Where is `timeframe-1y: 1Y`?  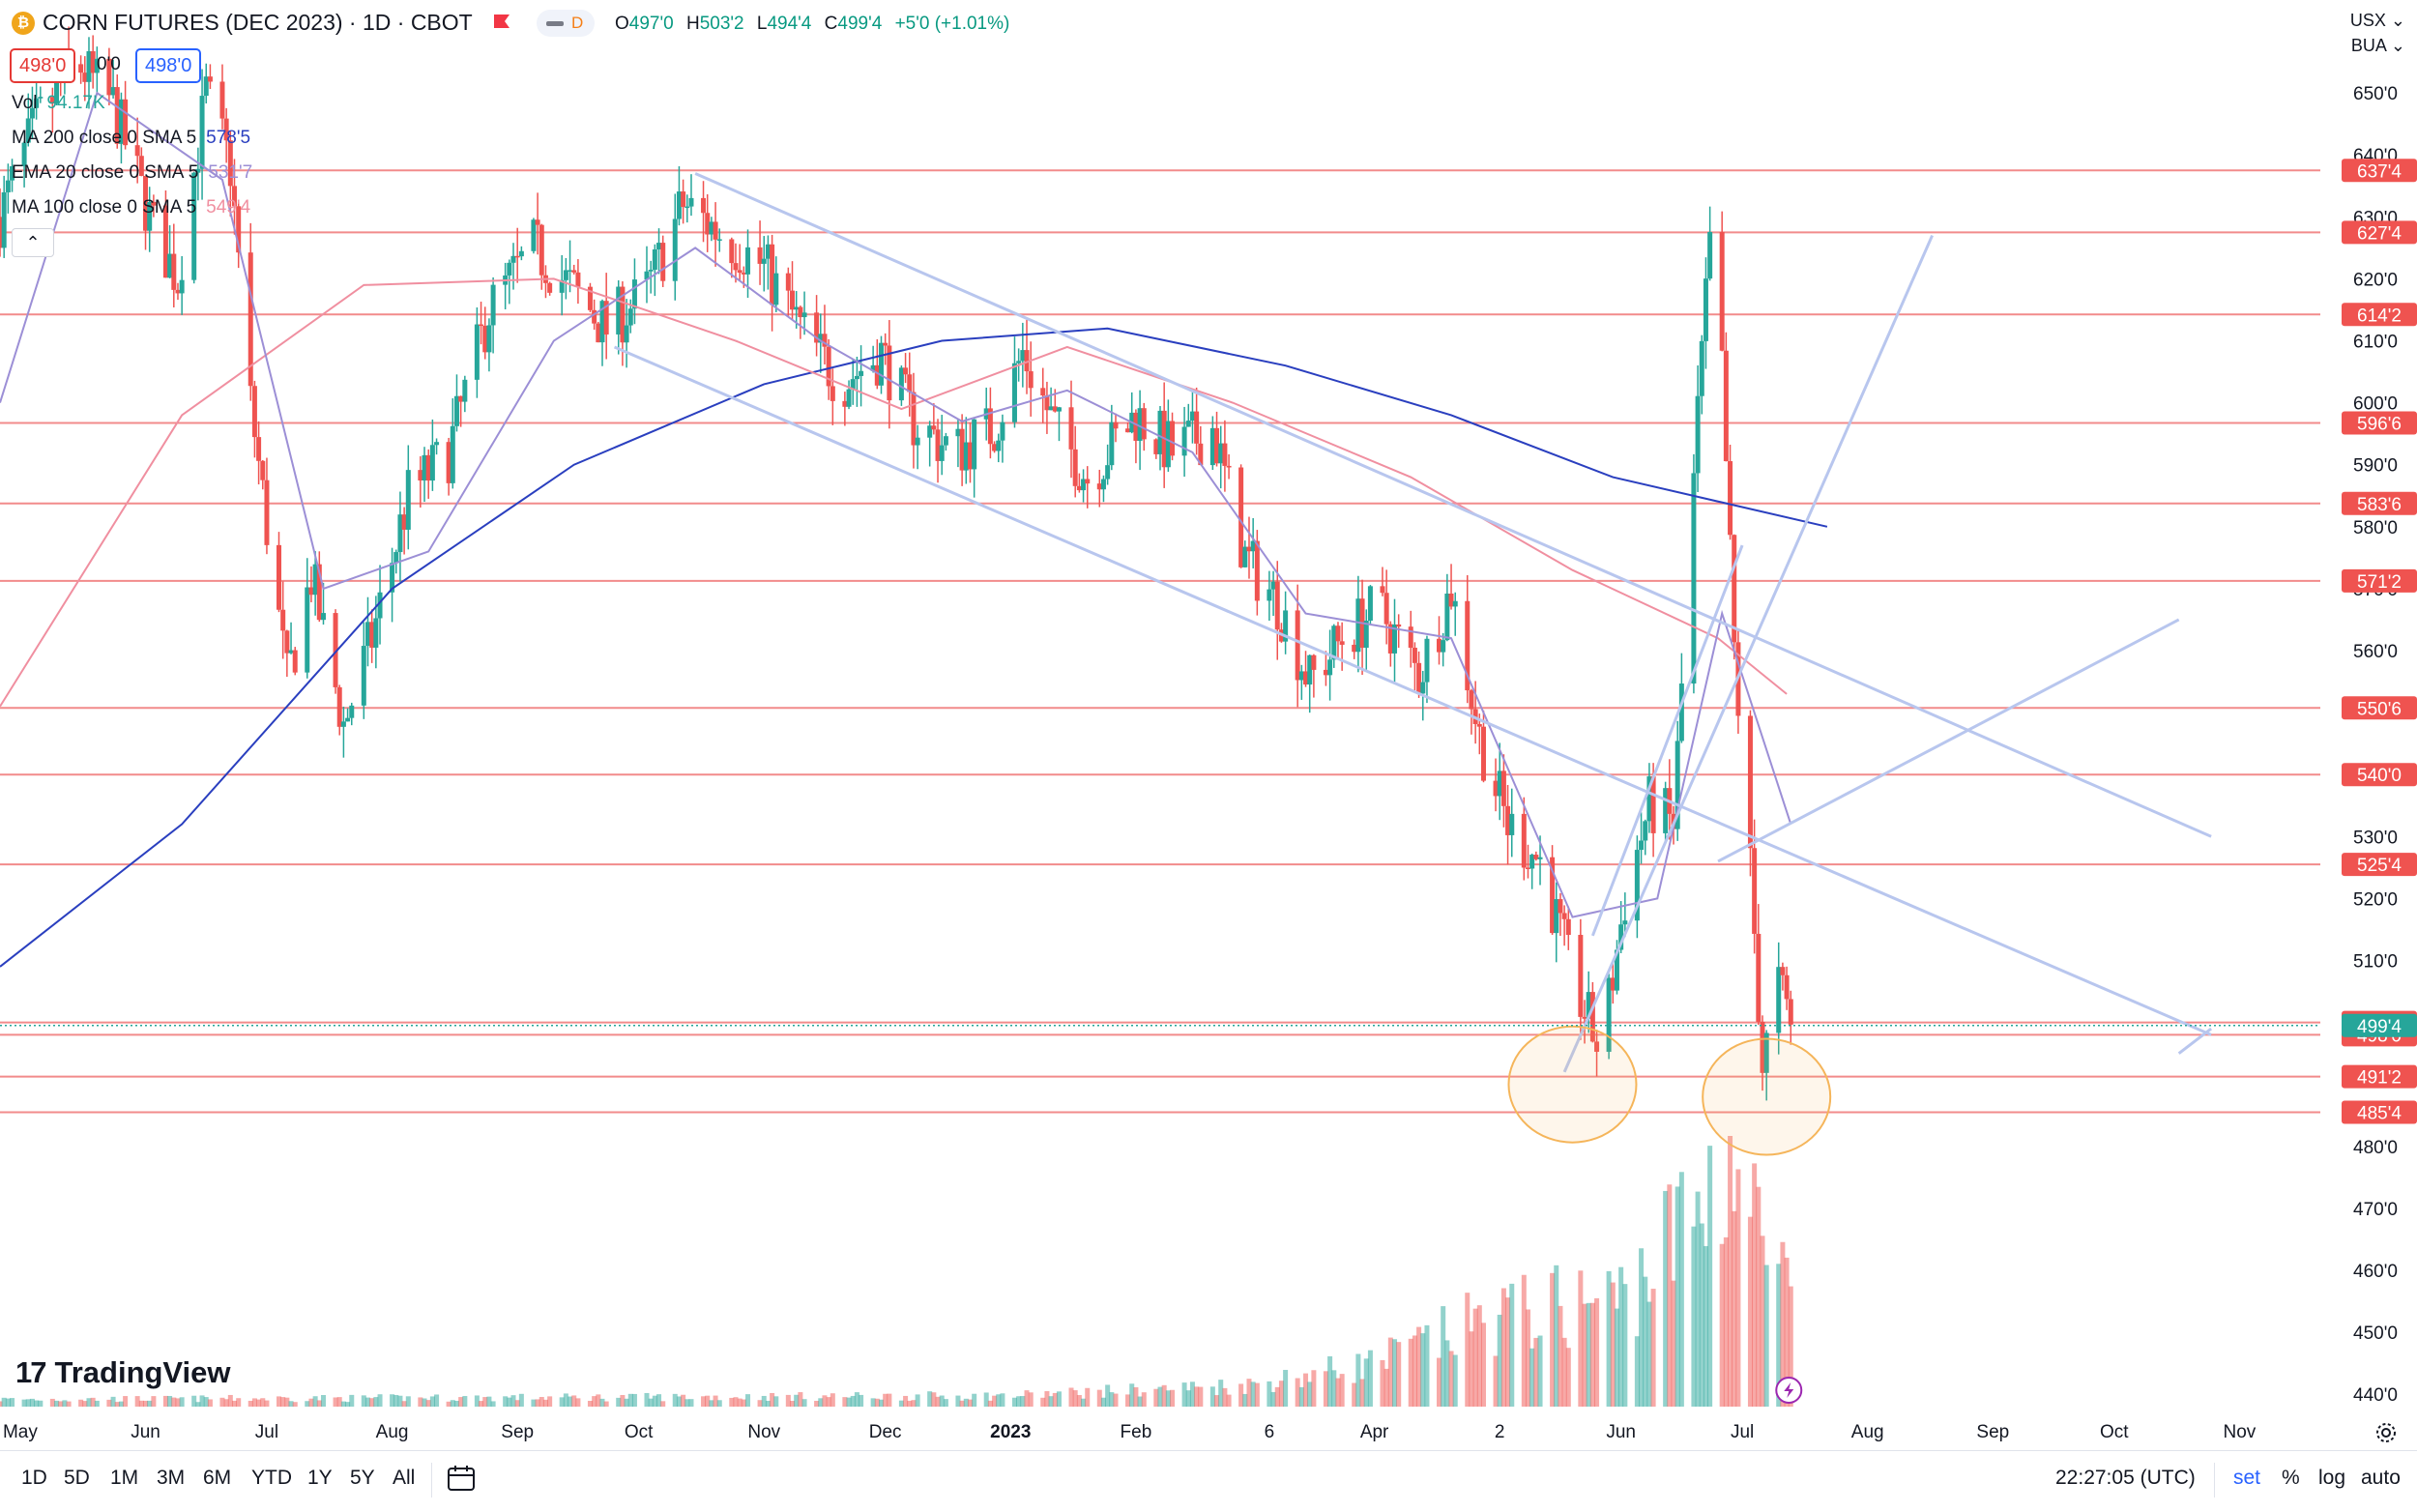 timeframe-1y: 1Y is located at coordinates (320, 1478).